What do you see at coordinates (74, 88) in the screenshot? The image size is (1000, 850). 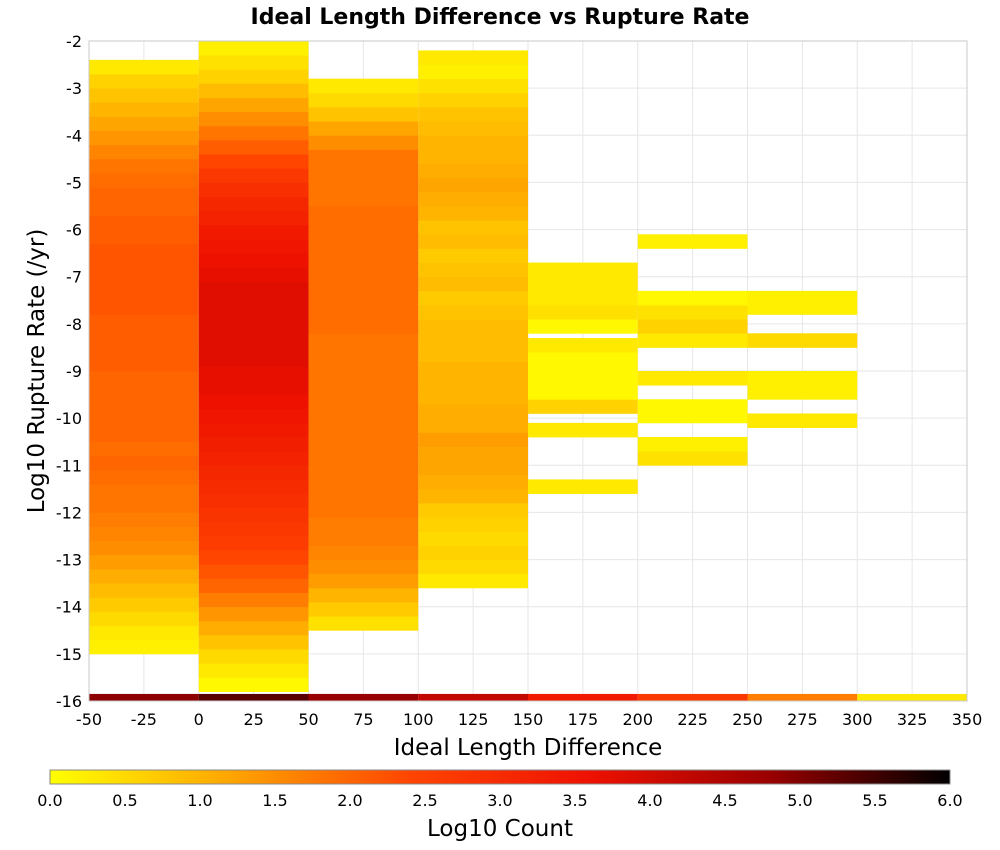 I see `y-tick-label: -3` at bounding box center [74, 88].